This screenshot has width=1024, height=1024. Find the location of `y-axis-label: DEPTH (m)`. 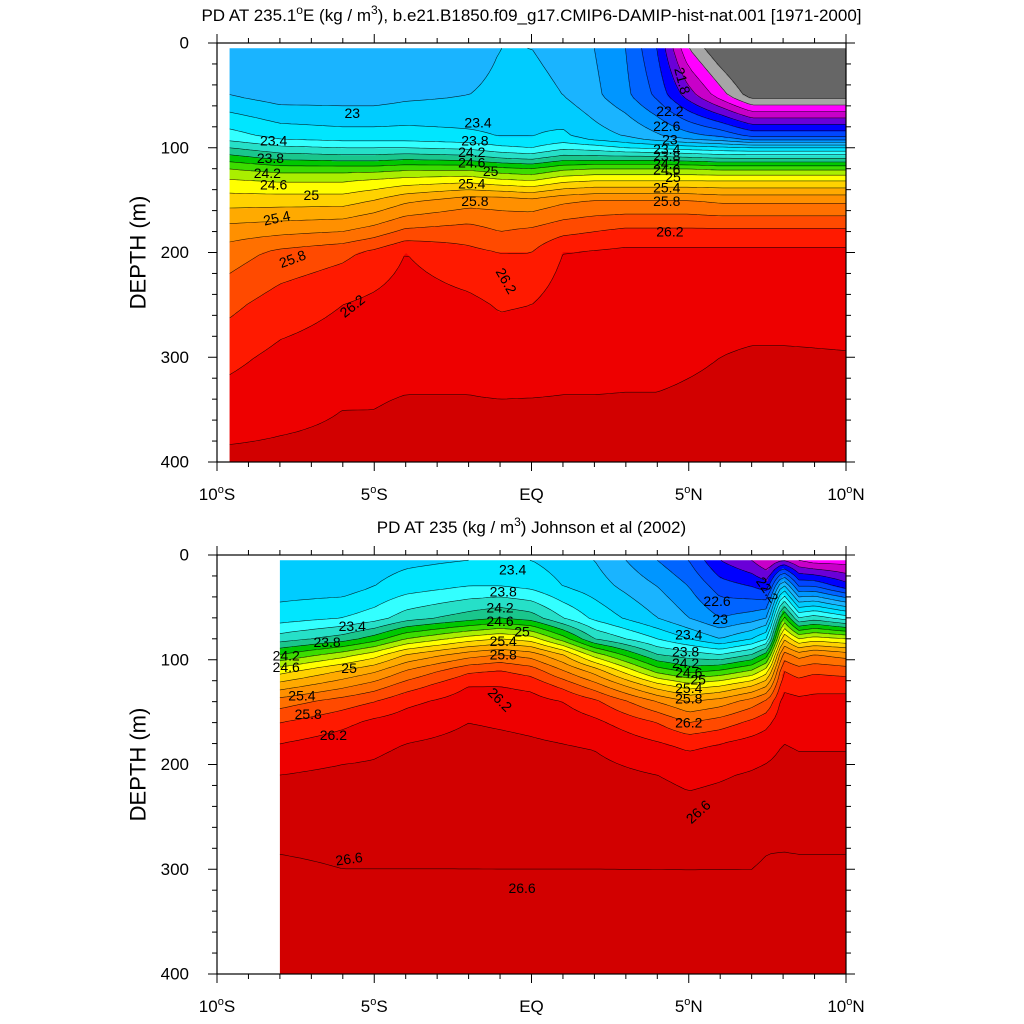

y-axis-label: DEPTH (m) is located at coordinates (138, 765).